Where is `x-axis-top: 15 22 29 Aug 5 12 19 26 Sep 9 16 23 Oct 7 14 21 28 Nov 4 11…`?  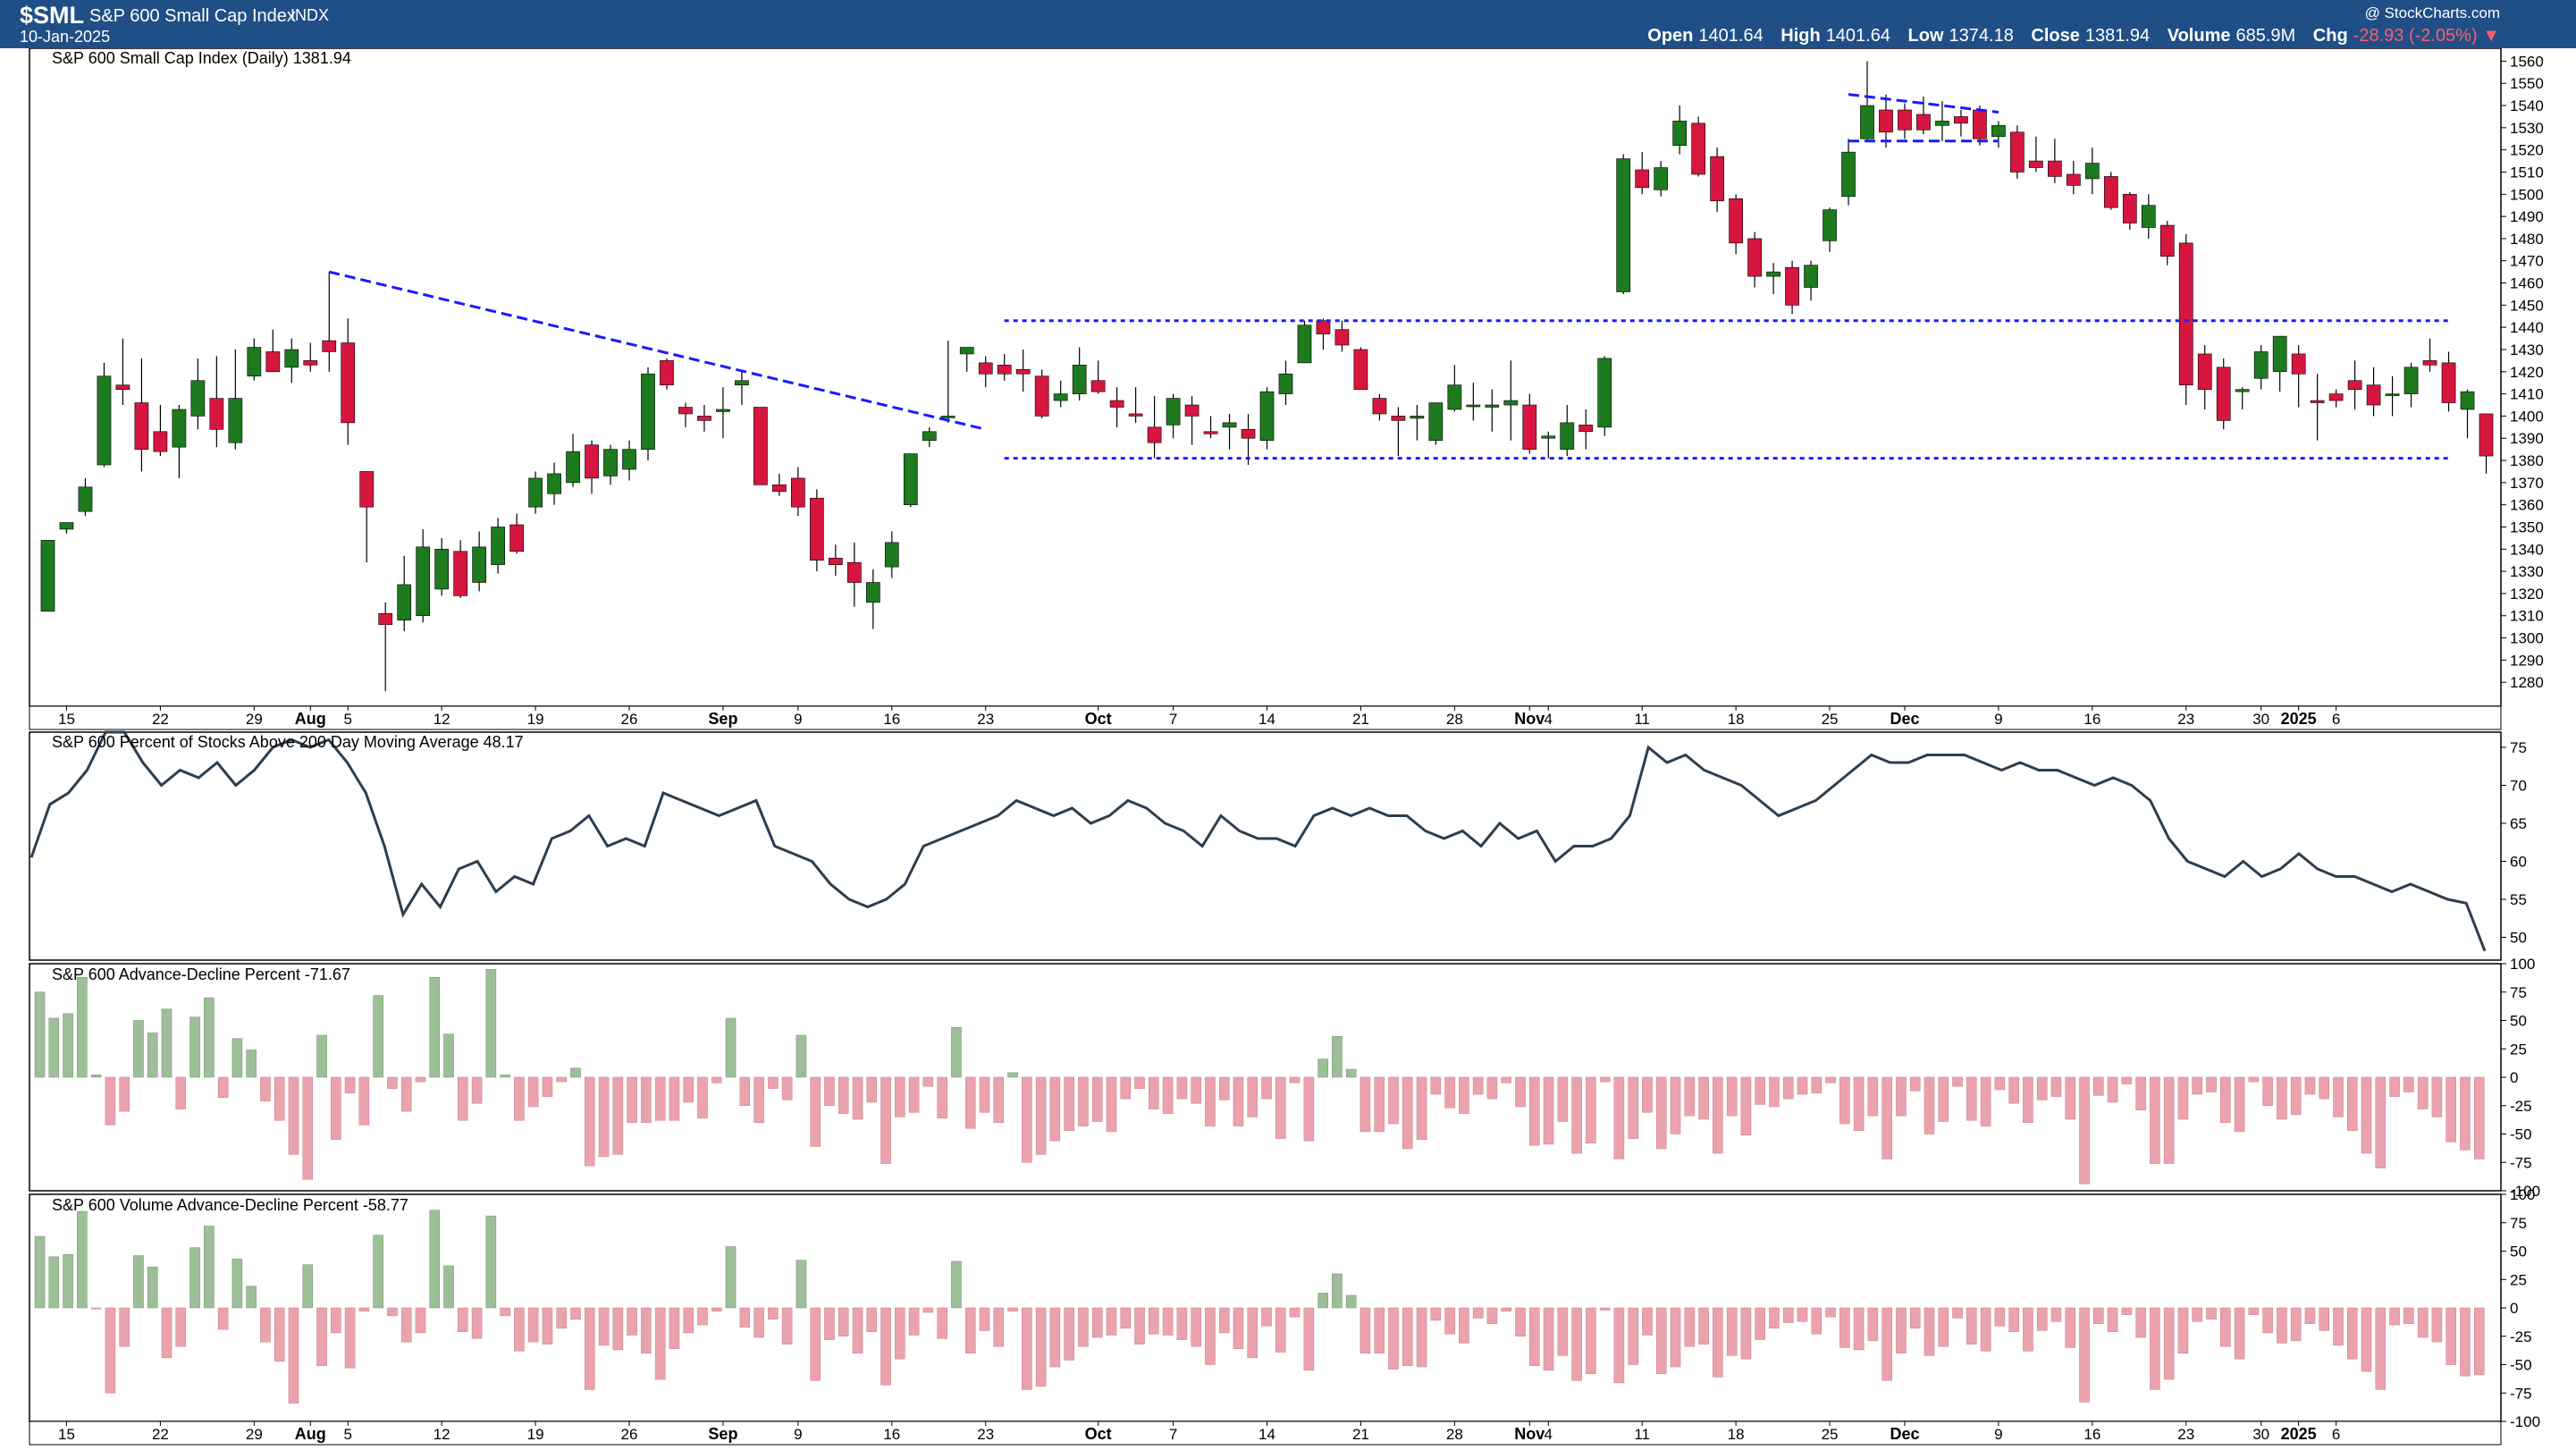 x-axis-top: 15 22 29 Aug 5 12 19 26 Sep 9 16 23 Oct 7 14 21 28 Nov 4 11… is located at coordinates (1266, 717).